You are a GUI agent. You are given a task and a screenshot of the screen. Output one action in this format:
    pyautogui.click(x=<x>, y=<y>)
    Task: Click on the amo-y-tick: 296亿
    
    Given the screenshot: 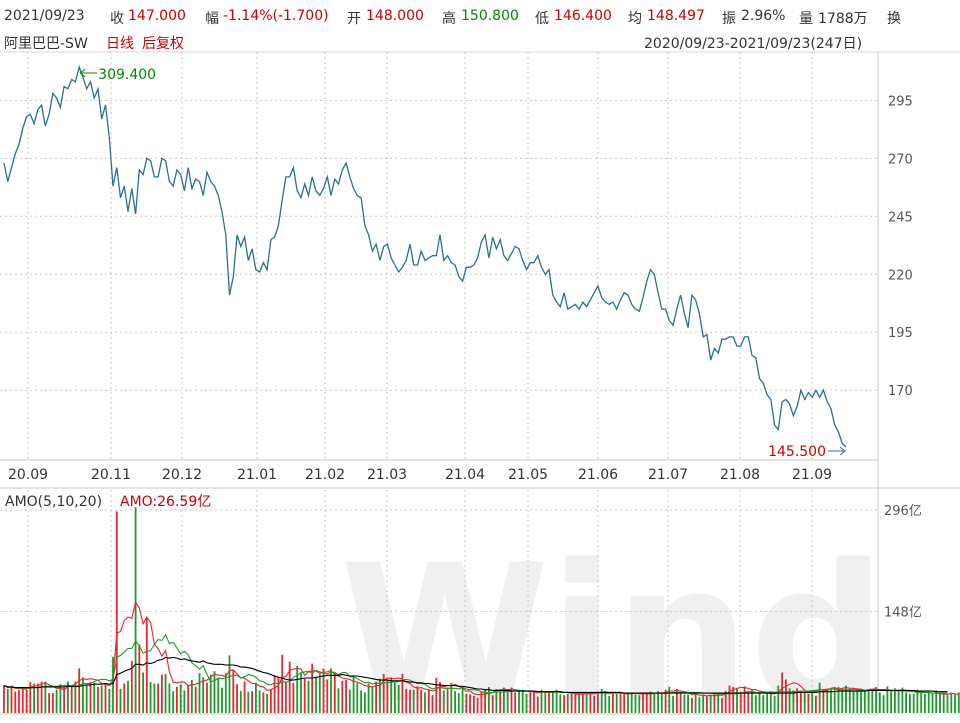 What is the action you would take?
    pyautogui.click(x=903, y=511)
    